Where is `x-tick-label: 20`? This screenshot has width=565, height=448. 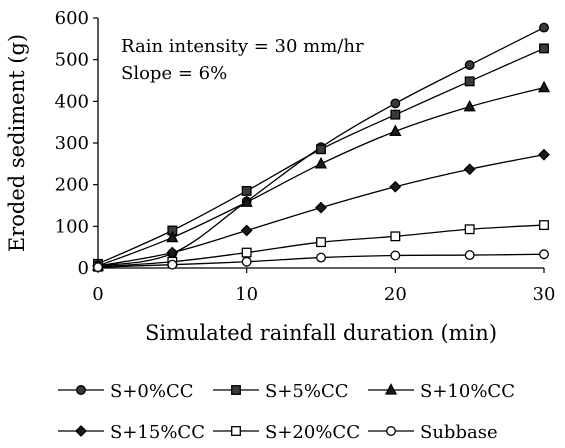
x-tick-label: 20 is located at coordinates (395, 294).